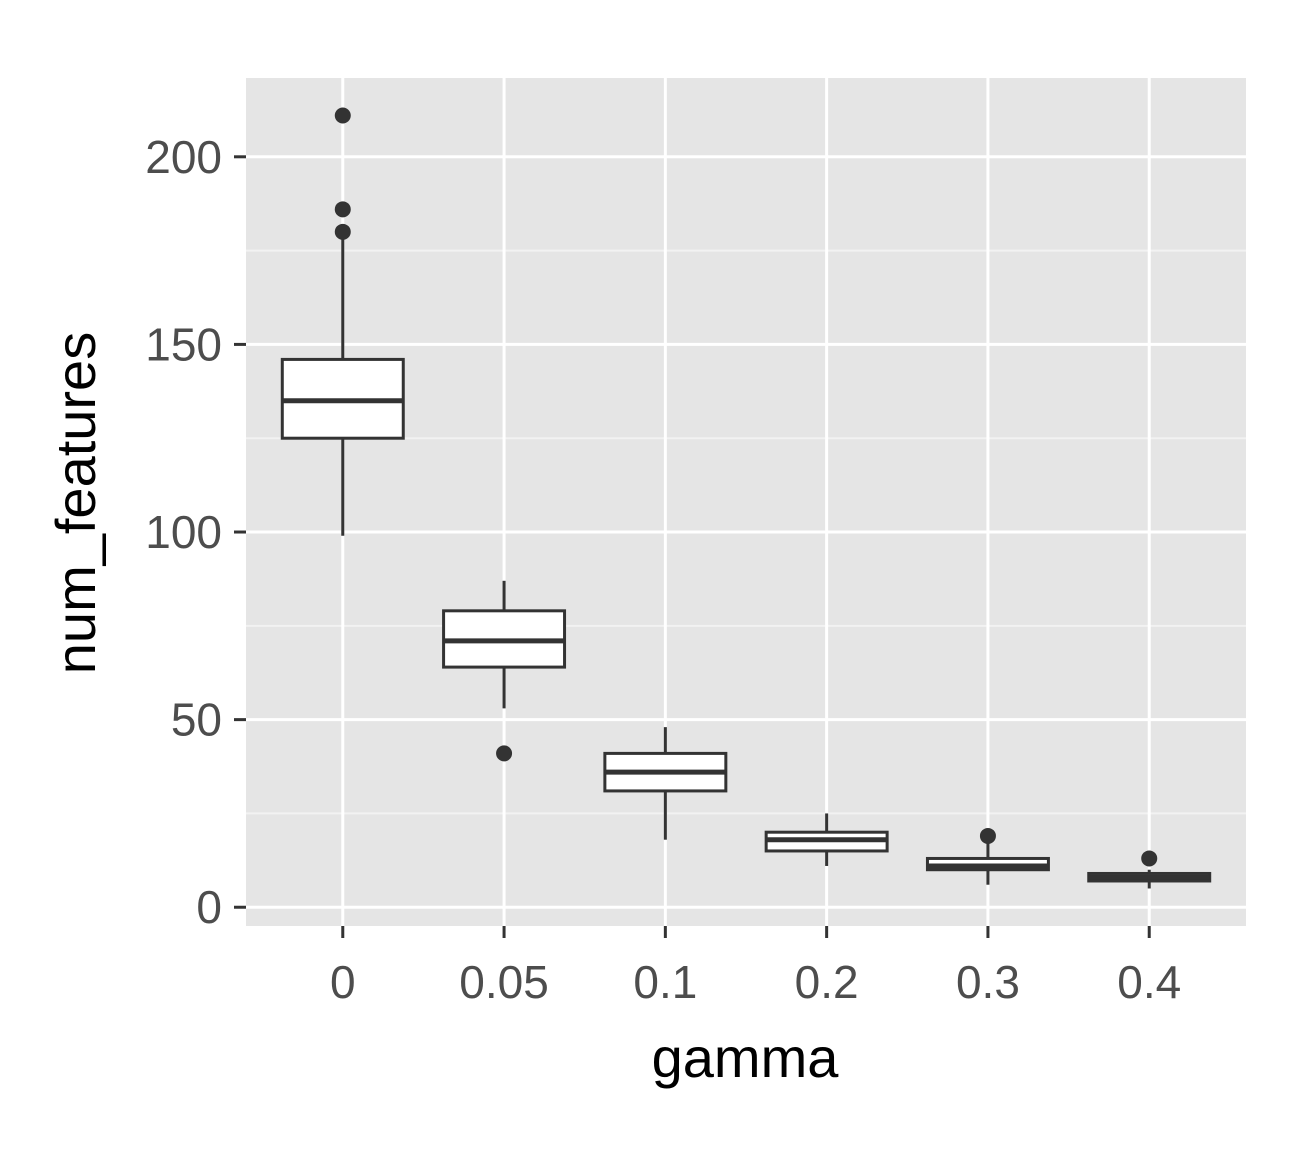 The width and height of the screenshot is (1304, 1167). What do you see at coordinates (183, 532) in the screenshot?
I see `y-tick-label: 100` at bounding box center [183, 532].